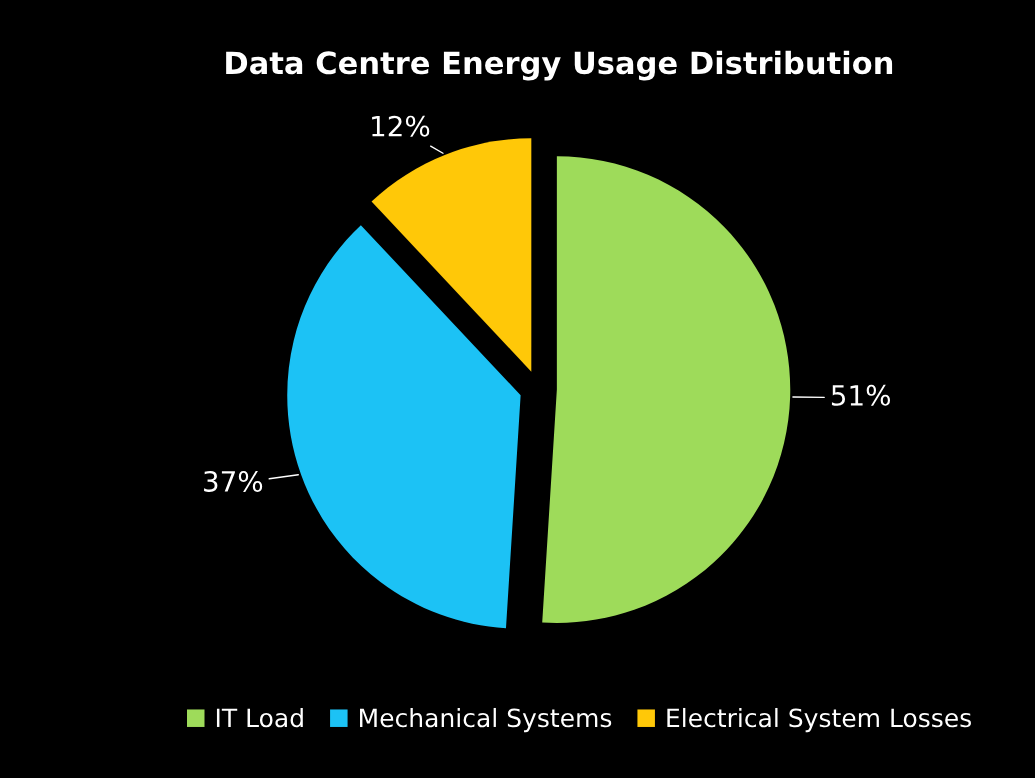 Image resolution: width=1035 pixels, height=778 pixels. I want to click on legend-label: Electrical System Losses, so click(819, 720).